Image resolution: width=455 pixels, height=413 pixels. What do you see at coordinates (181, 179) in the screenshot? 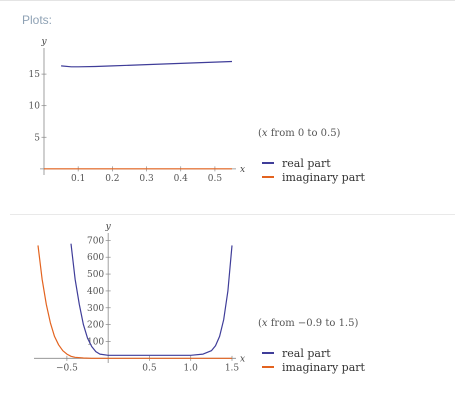
I see `x-tick-label: 0.4` at bounding box center [181, 179].